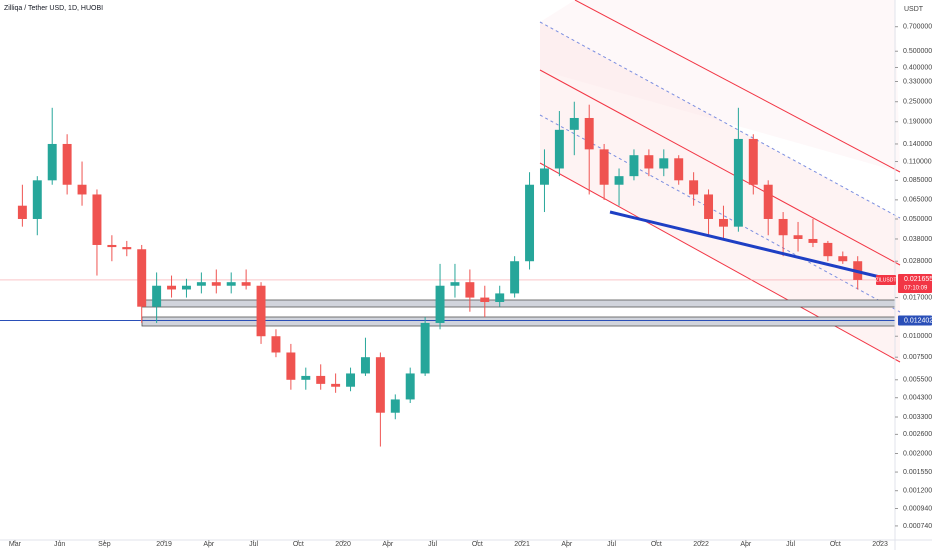 The width and height of the screenshot is (932, 550). I want to click on y-tick-label: 0.003300, so click(917, 417).